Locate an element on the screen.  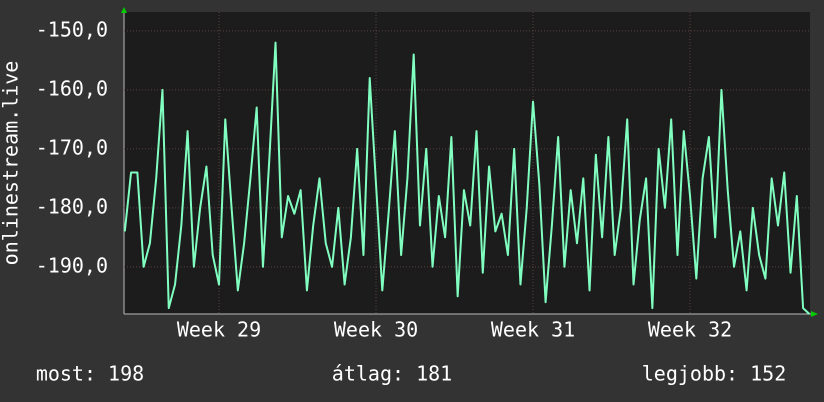
x-tick-label: Week 29 is located at coordinates (219, 330).